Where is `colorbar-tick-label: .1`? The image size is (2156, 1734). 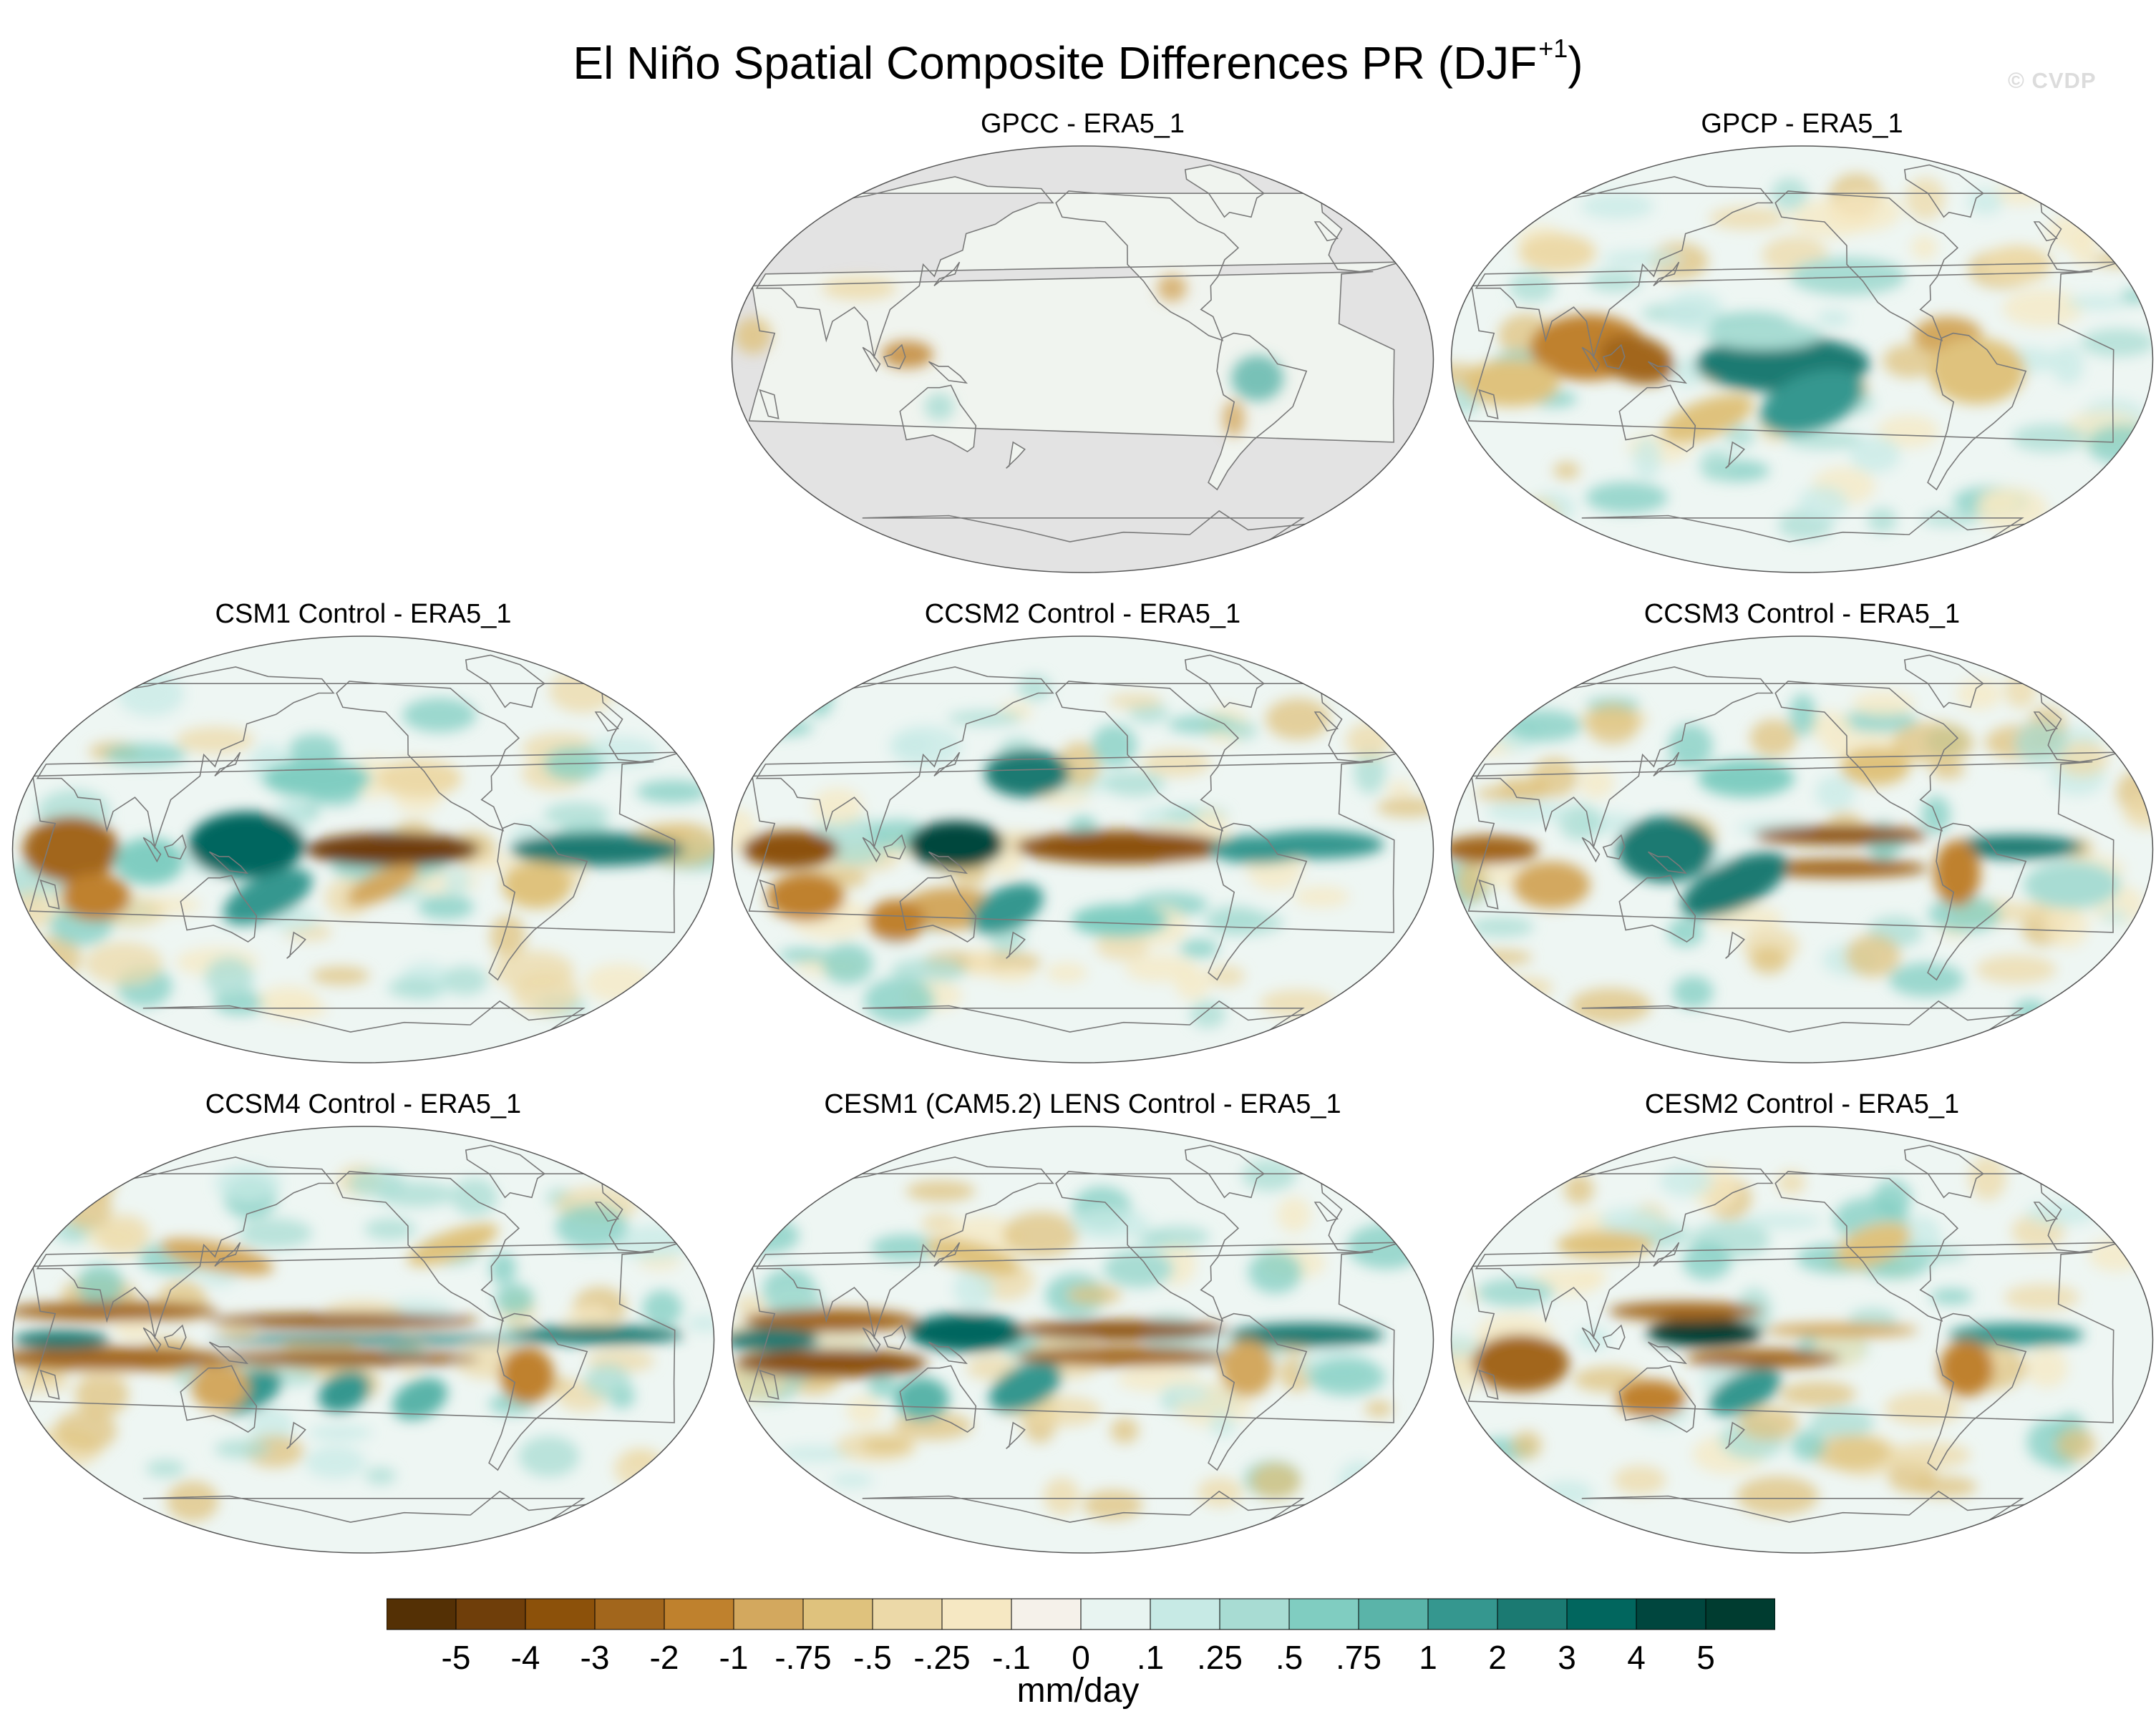 colorbar-tick-label: .1 is located at coordinates (1150, 1657).